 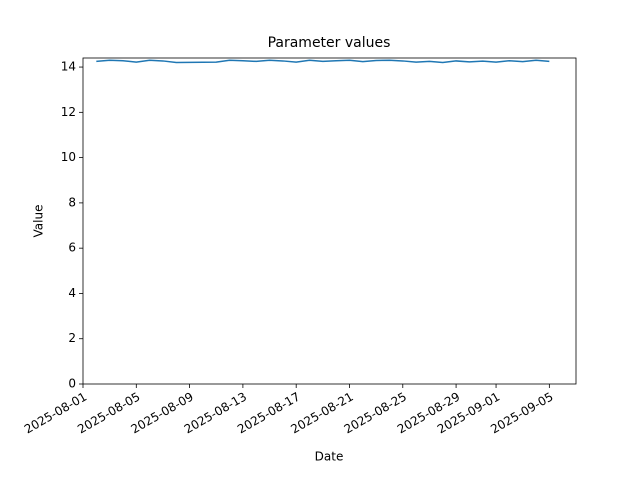 I want to click on y-tick-label: 4, so click(x=72, y=293).